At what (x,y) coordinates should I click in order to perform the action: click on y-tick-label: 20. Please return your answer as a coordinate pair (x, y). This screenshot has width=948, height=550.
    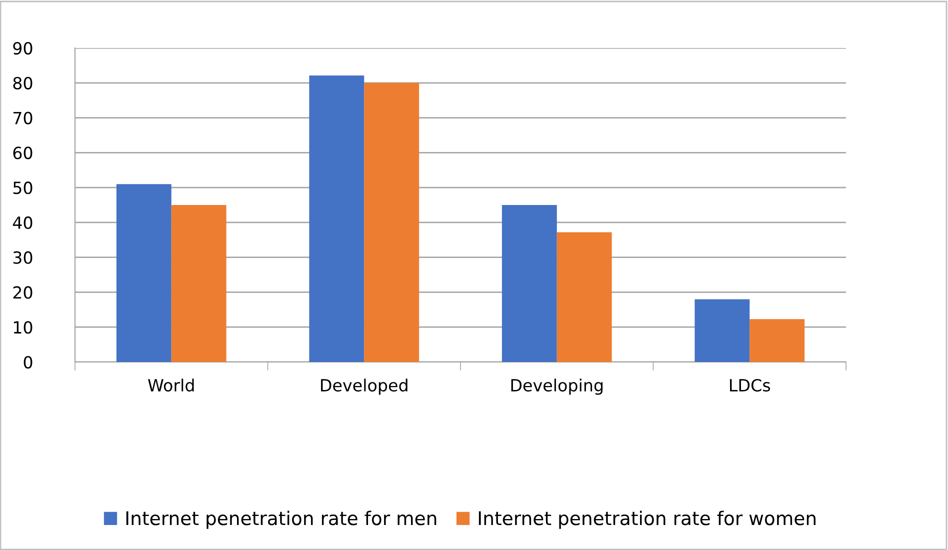
    Looking at the image, I should click on (22, 292).